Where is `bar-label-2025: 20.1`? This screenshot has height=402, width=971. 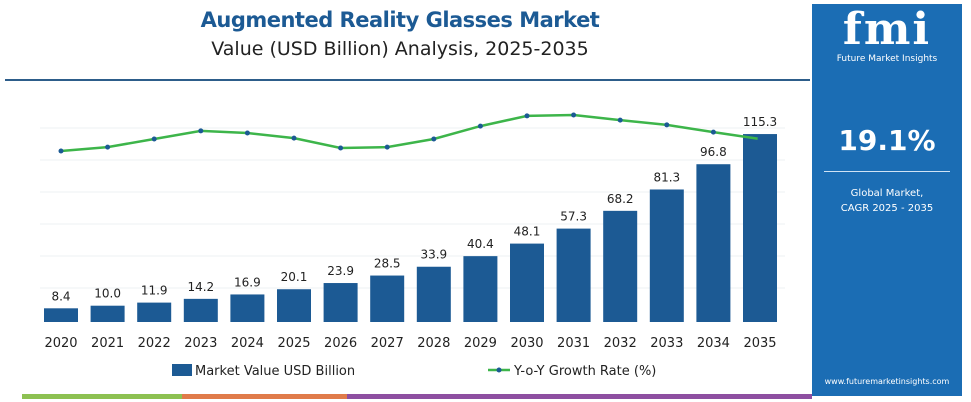
bar-label-2025: 20.1 is located at coordinates (294, 277).